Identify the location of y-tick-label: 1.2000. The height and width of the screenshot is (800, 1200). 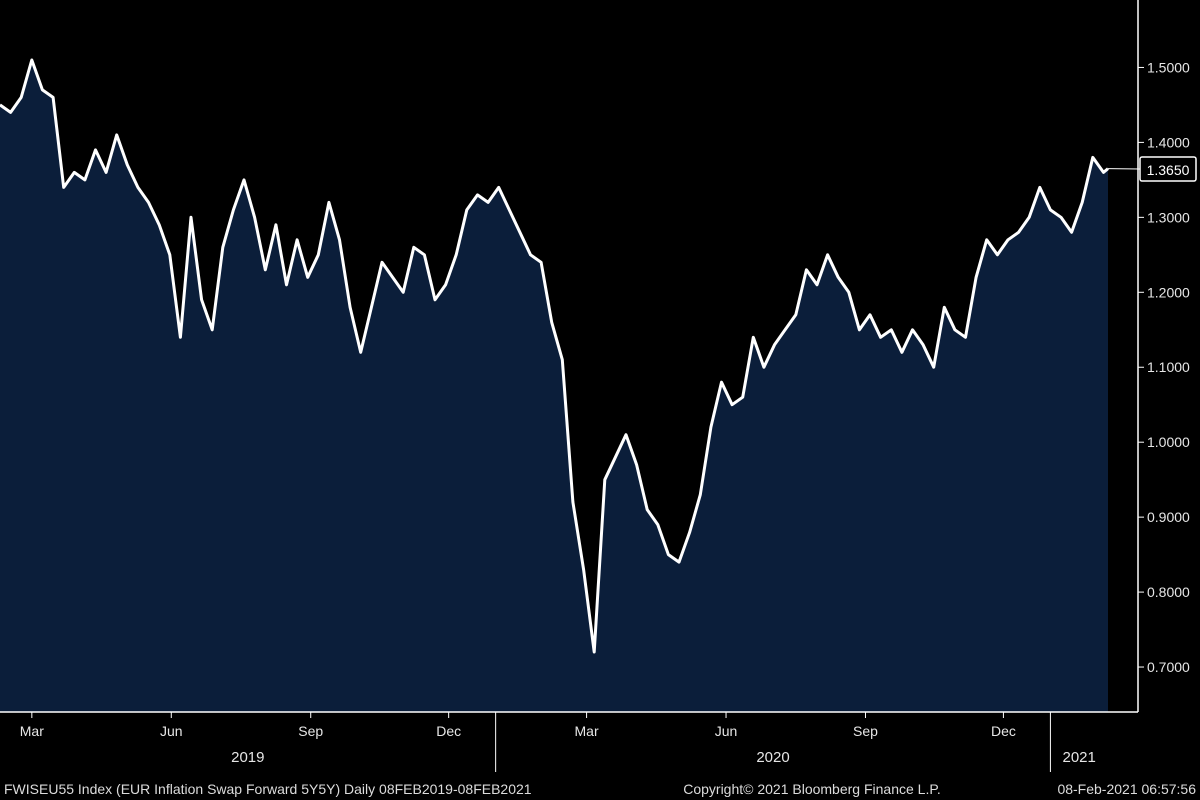
(1168, 292).